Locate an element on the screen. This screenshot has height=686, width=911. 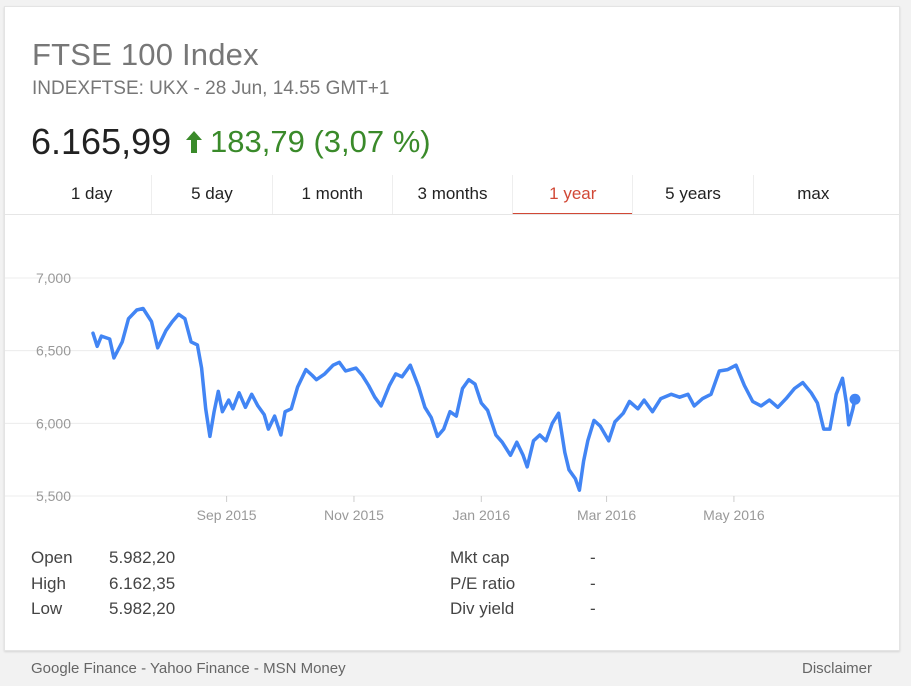
tab-1-month: 1 month is located at coordinates (331, 195).